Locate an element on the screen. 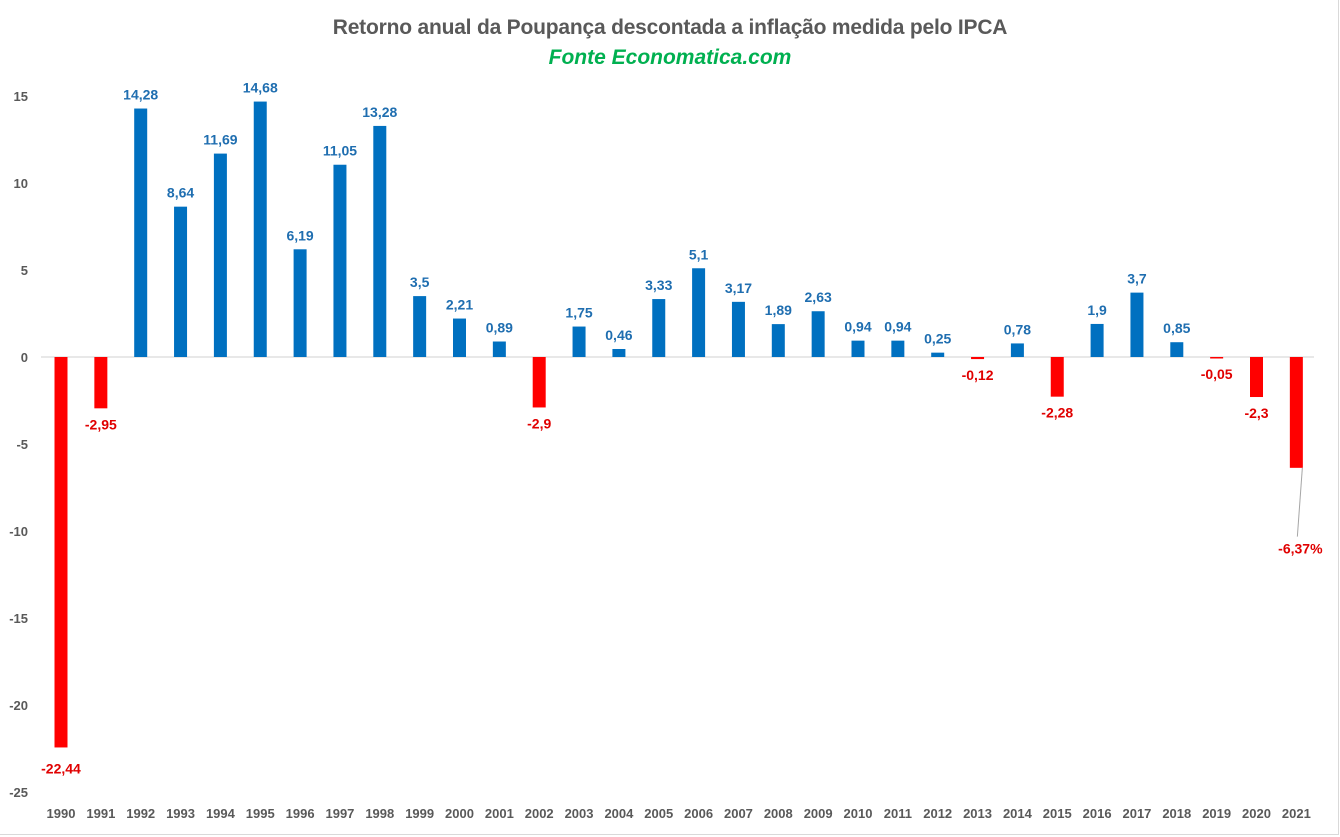  x-tick-label: 1996 is located at coordinates (300, 813).